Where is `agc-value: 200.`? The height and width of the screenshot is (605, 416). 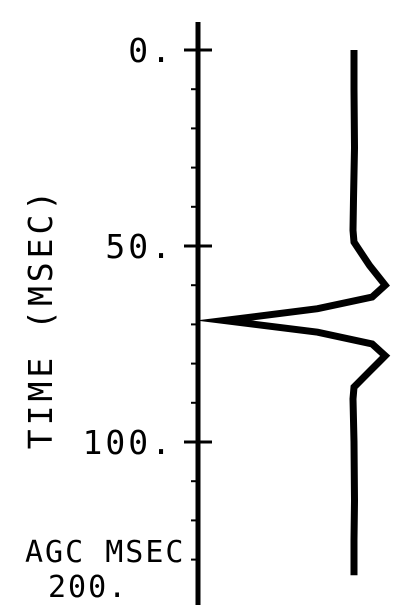 agc-value: 200. is located at coordinates (88, 587).